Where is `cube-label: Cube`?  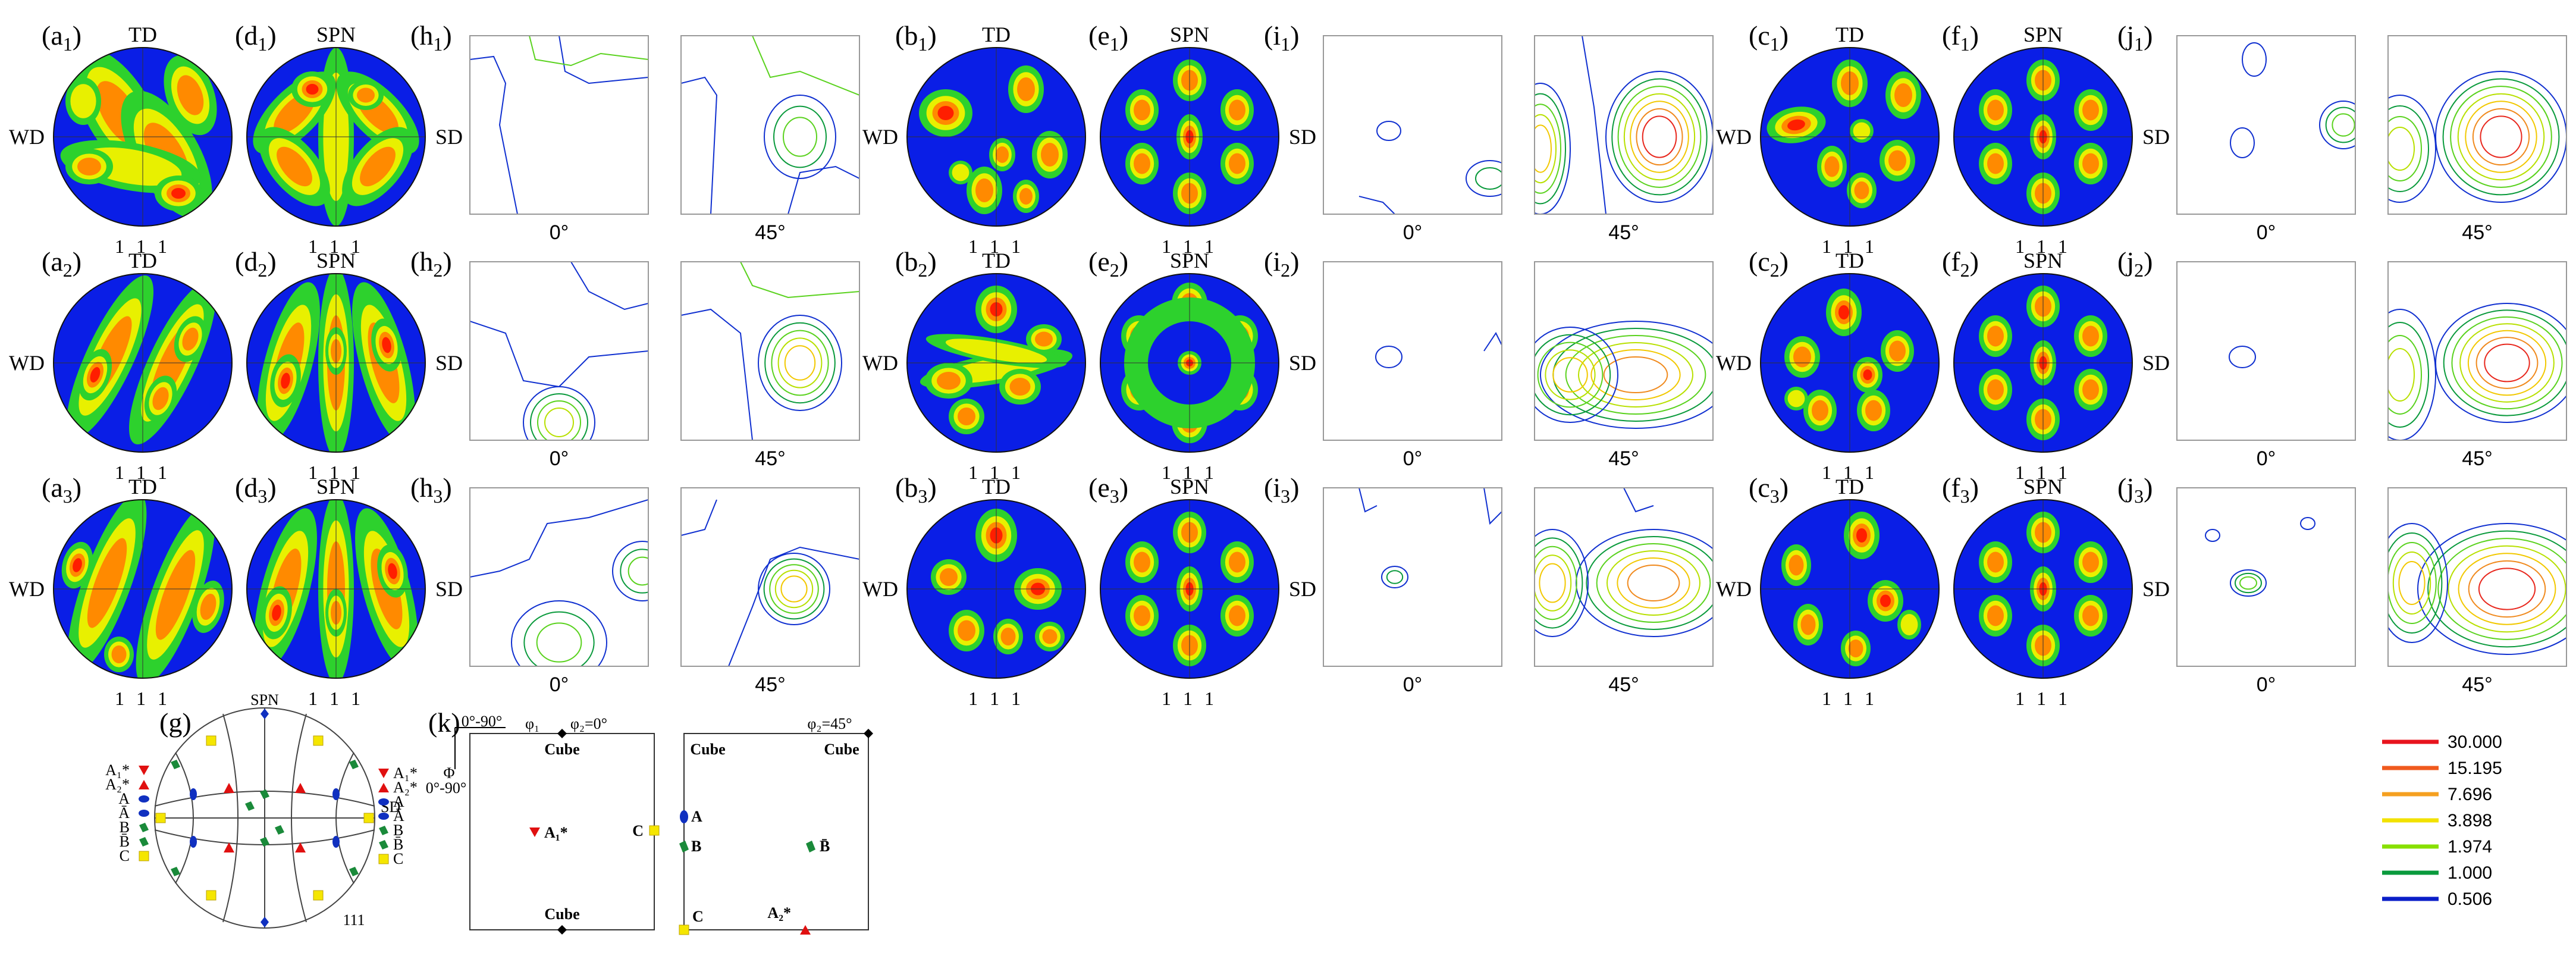
cube-label: Cube is located at coordinates (841, 749).